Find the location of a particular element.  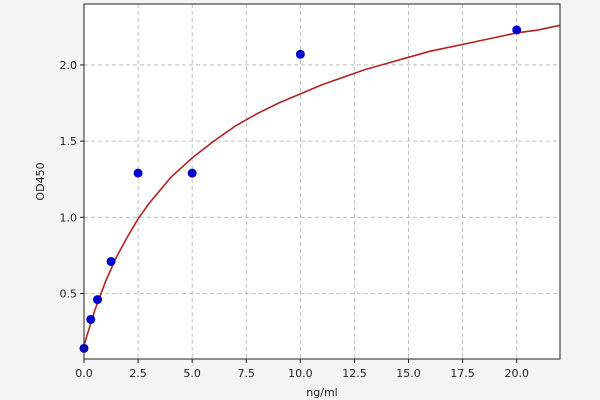

x-tick-label: 7.5 is located at coordinates (247, 373).